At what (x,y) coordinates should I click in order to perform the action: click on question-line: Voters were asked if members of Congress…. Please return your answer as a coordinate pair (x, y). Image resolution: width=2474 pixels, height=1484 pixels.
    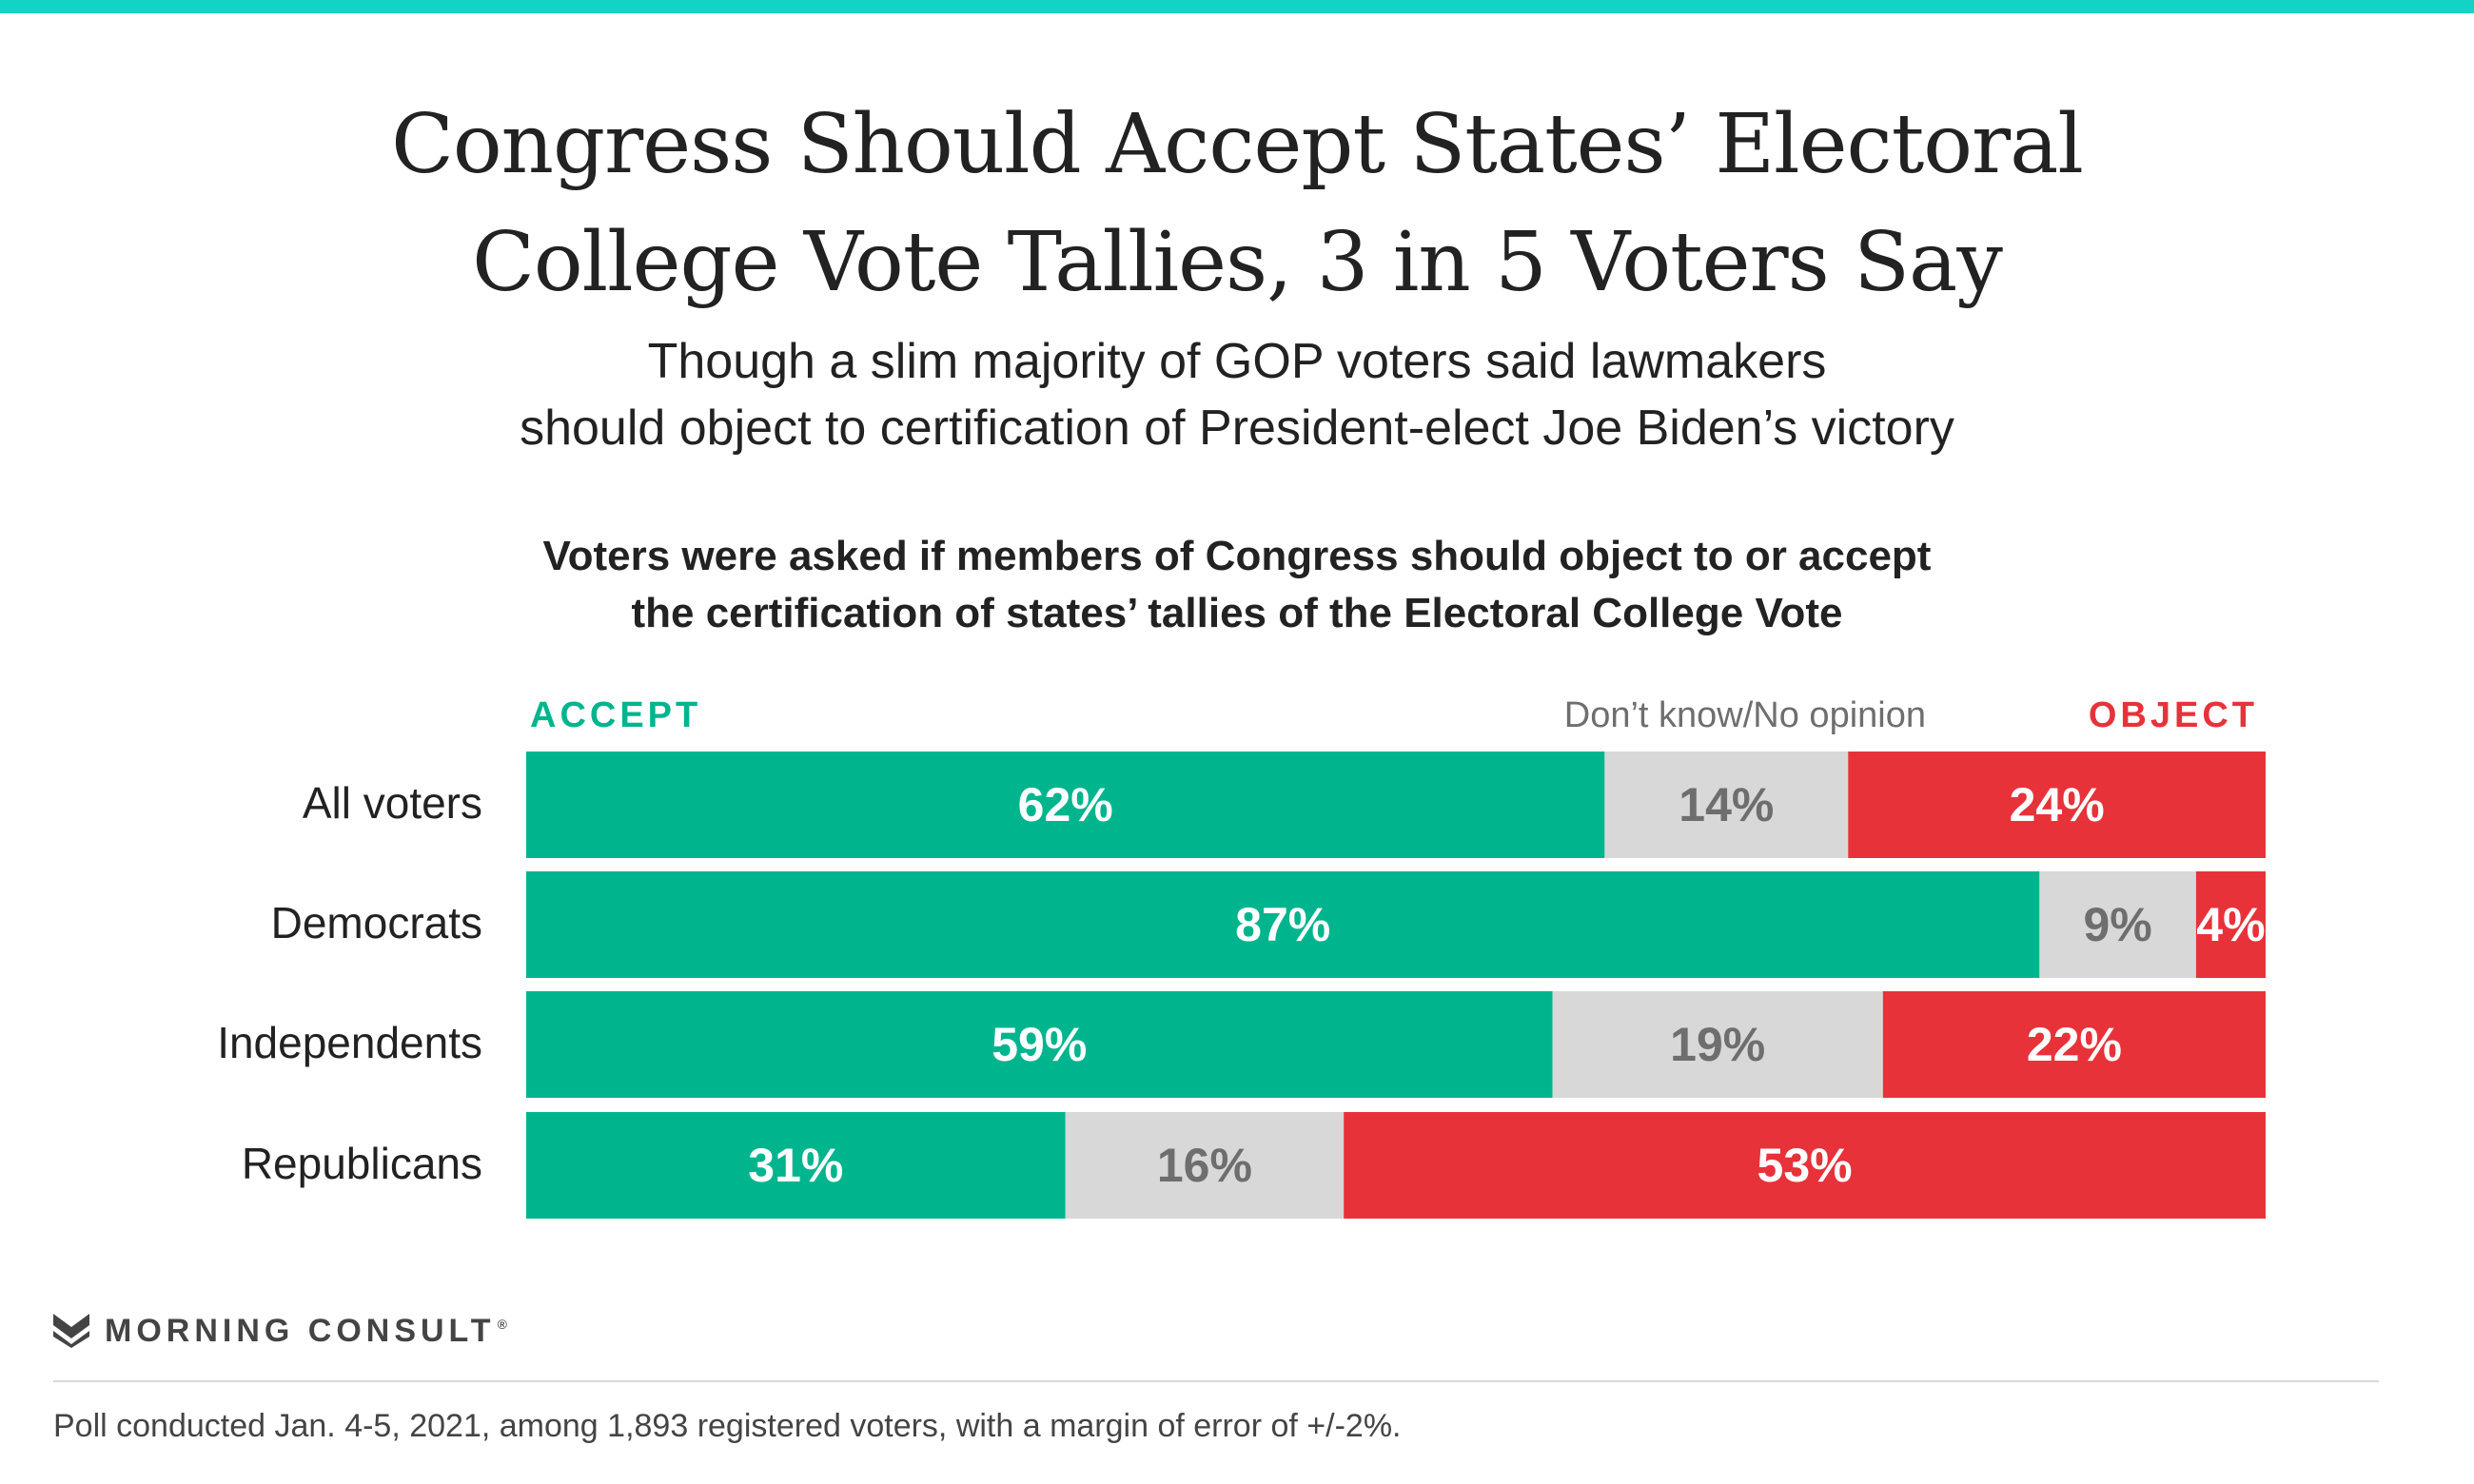
    Looking at the image, I should click on (1237, 556).